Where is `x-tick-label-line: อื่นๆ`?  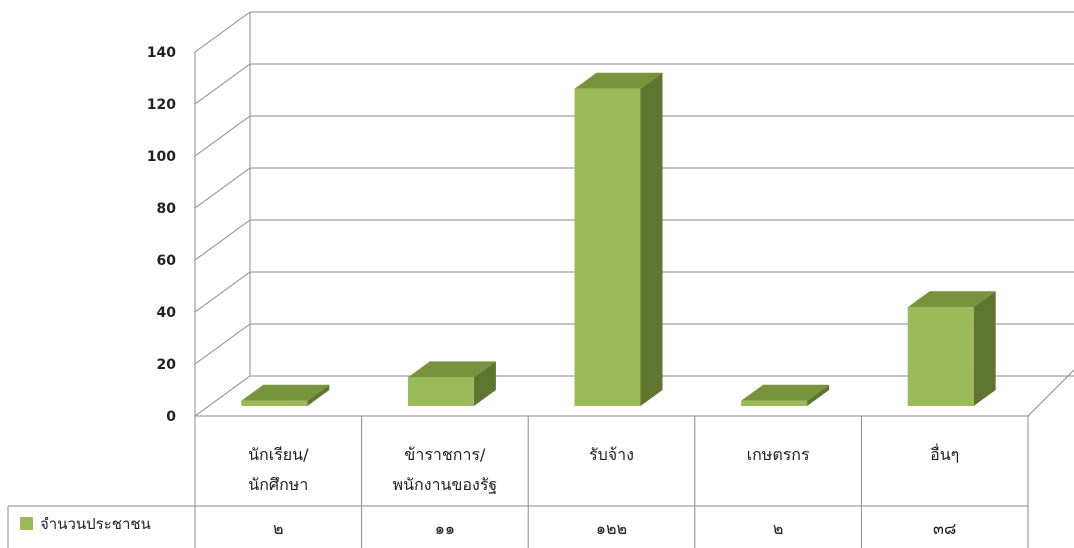 x-tick-label-line: อื่นๆ is located at coordinates (944, 453).